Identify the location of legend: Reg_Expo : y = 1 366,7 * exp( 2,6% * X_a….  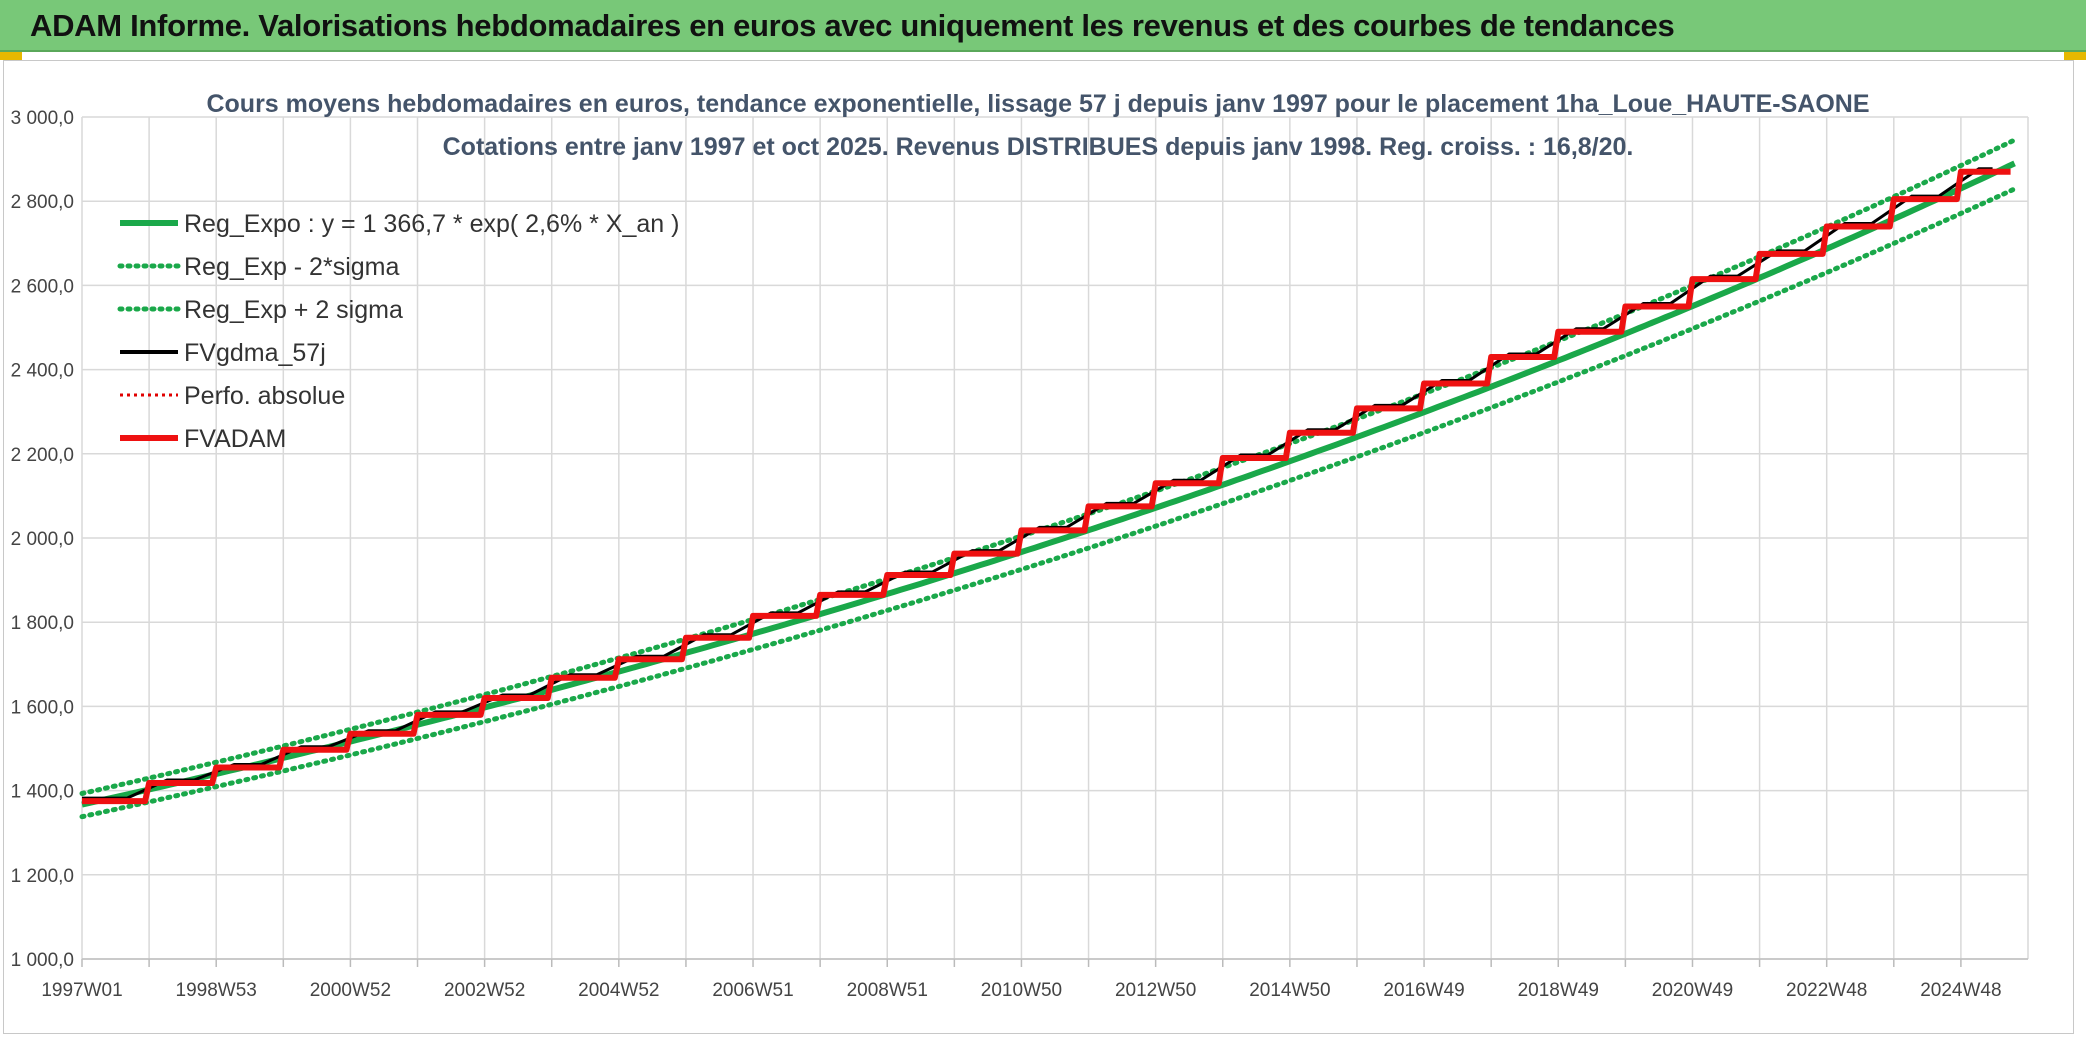
(398, 331).